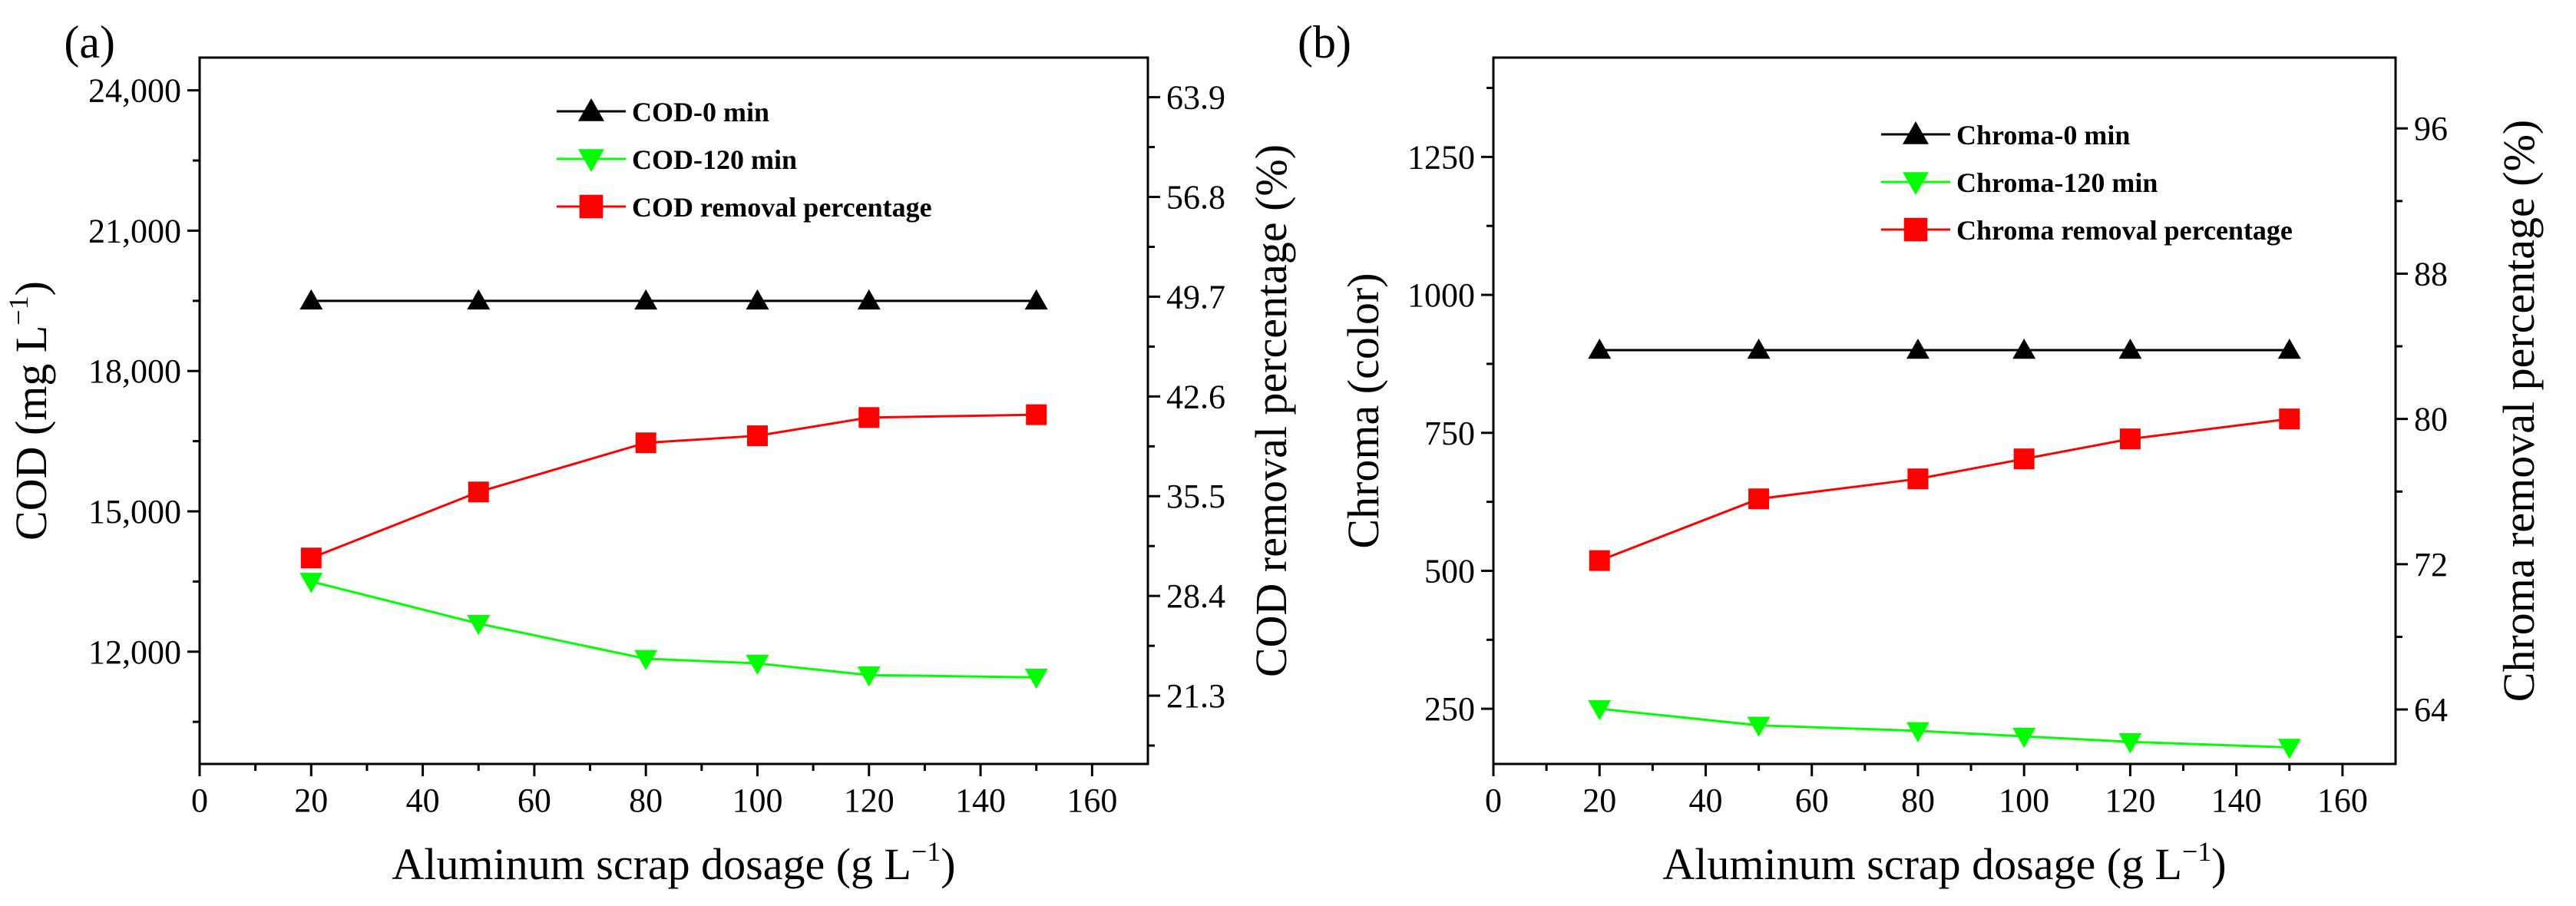 The image size is (2576, 906). Describe the element at coordinates (1195, 98) in the screenshot. I see `y2-tick-label: 63.9` at that location.